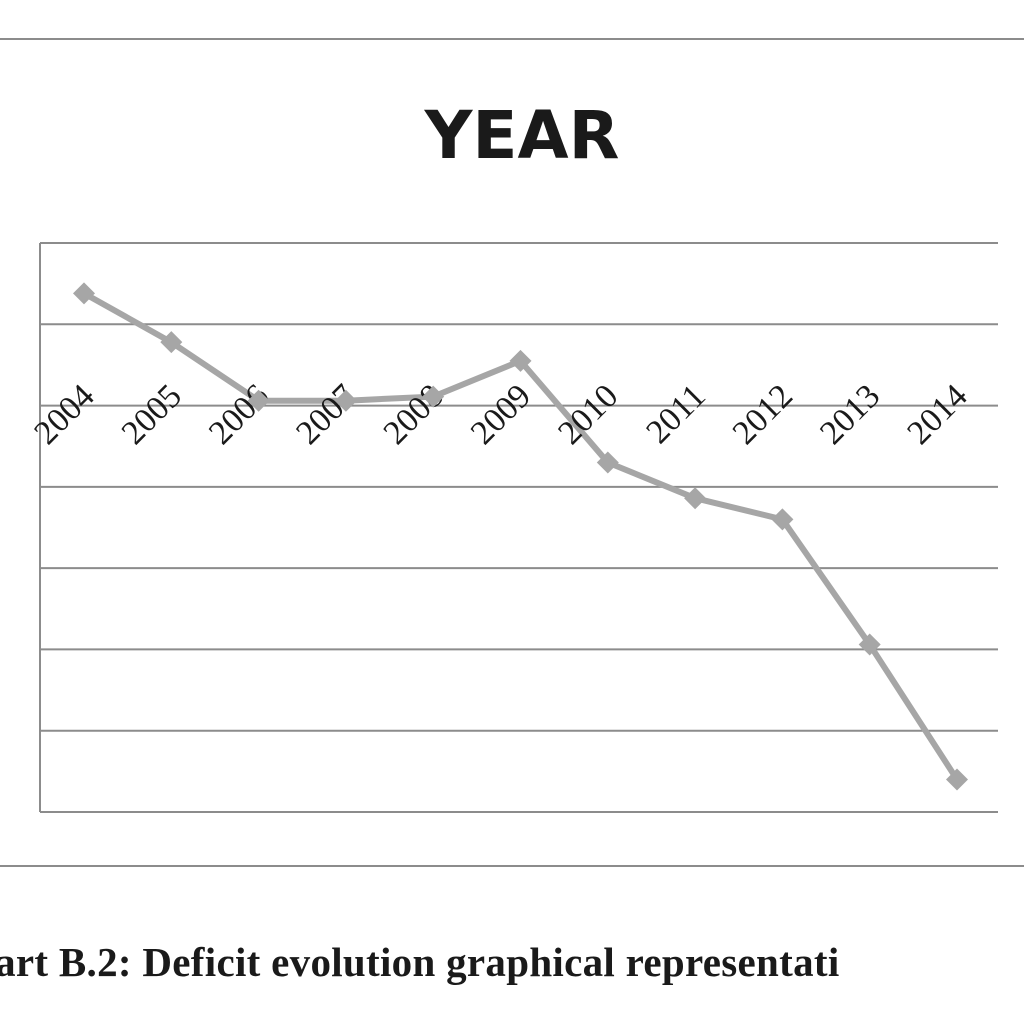 Image resolution: width=1024 pixels, height=1024 pixels. I want to click on x-tick-label: 2006, so click(239, 414).